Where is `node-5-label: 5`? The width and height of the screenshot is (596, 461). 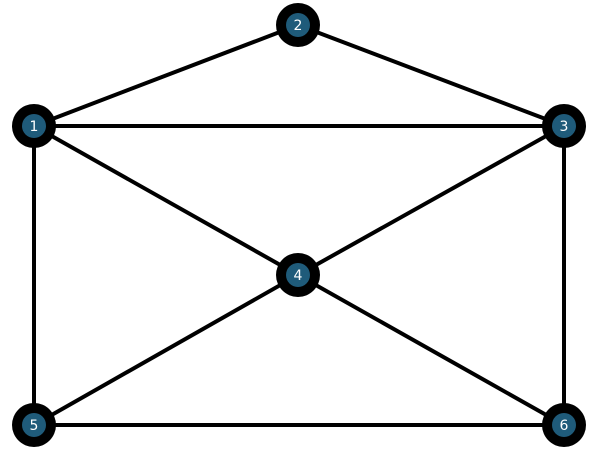
node-5-label: 5 is located at coordinates (34, 426).